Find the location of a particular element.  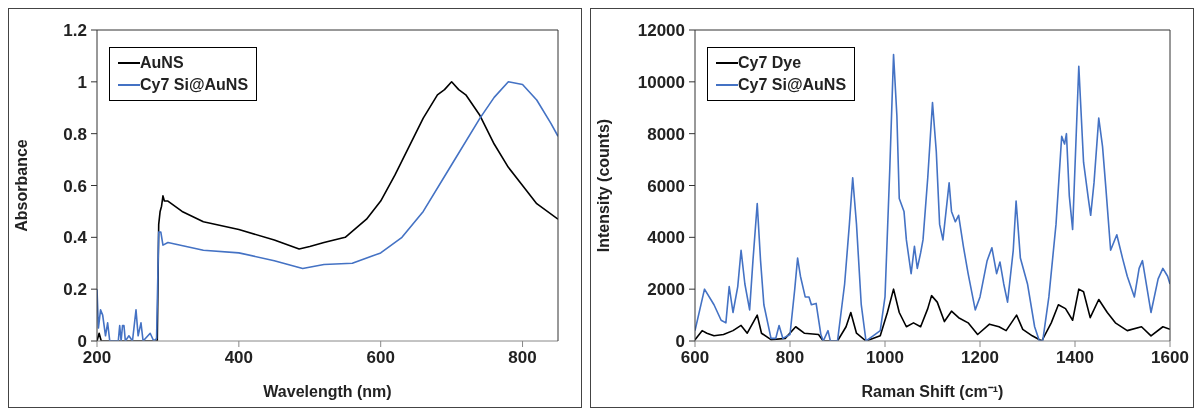

legend-label: AuNS is located at coordinates (162, 63).